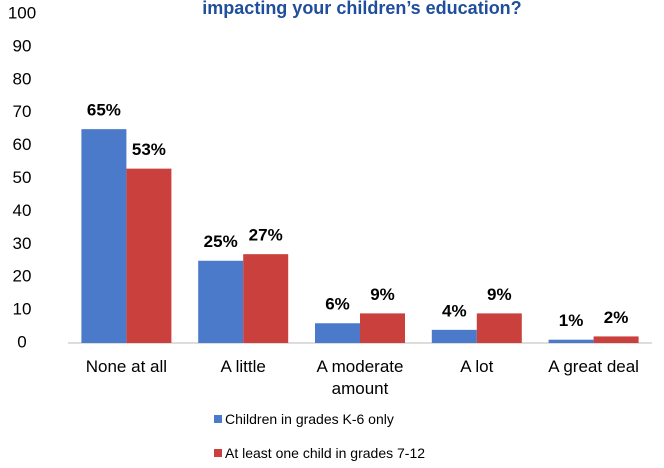  What do you see at coordinates (325, 453) in the screenshot?
I see `legend-label: At least one child in grades 7-12` at bounding box center [325, 453].